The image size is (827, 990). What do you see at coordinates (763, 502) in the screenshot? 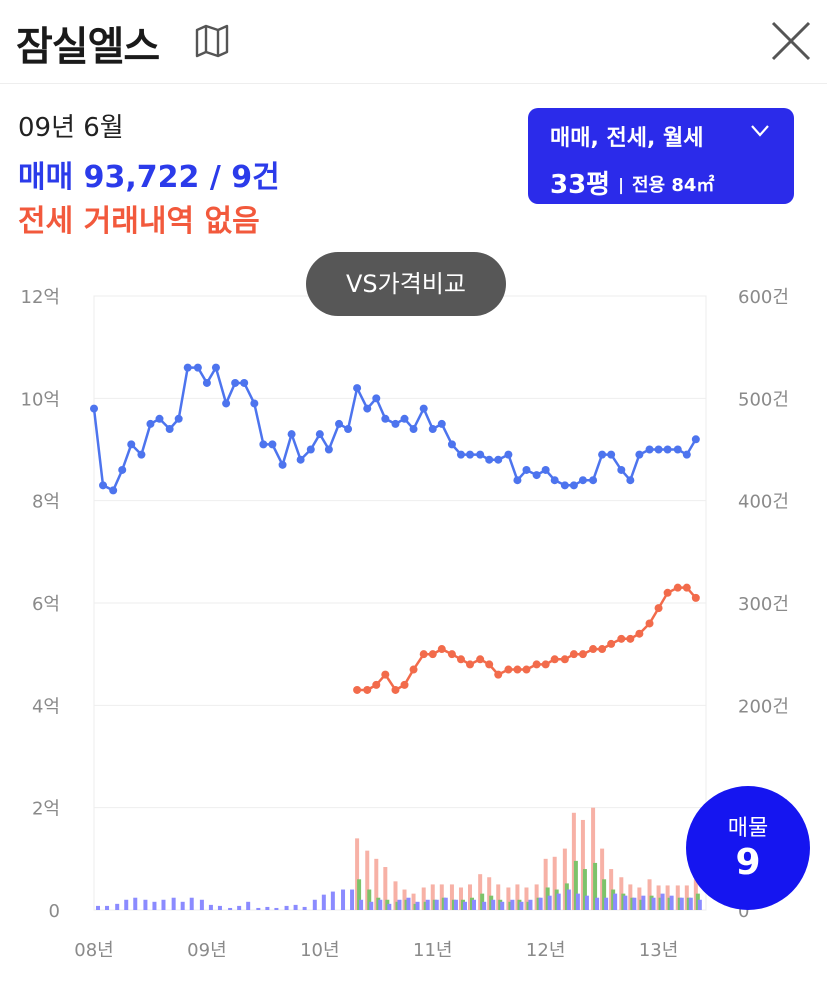
I see `y-right-tick-label: 400건` at bounding box center [763, 502].